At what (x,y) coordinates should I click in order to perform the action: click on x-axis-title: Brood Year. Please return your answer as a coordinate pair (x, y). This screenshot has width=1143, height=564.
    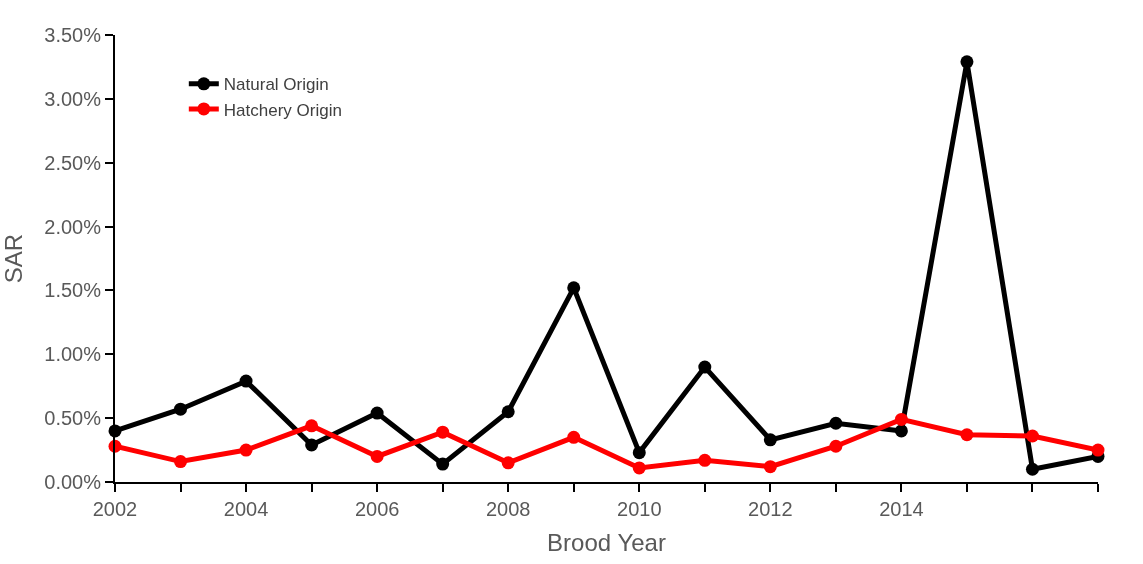
    Looking at the image, I should click on (606, 542).